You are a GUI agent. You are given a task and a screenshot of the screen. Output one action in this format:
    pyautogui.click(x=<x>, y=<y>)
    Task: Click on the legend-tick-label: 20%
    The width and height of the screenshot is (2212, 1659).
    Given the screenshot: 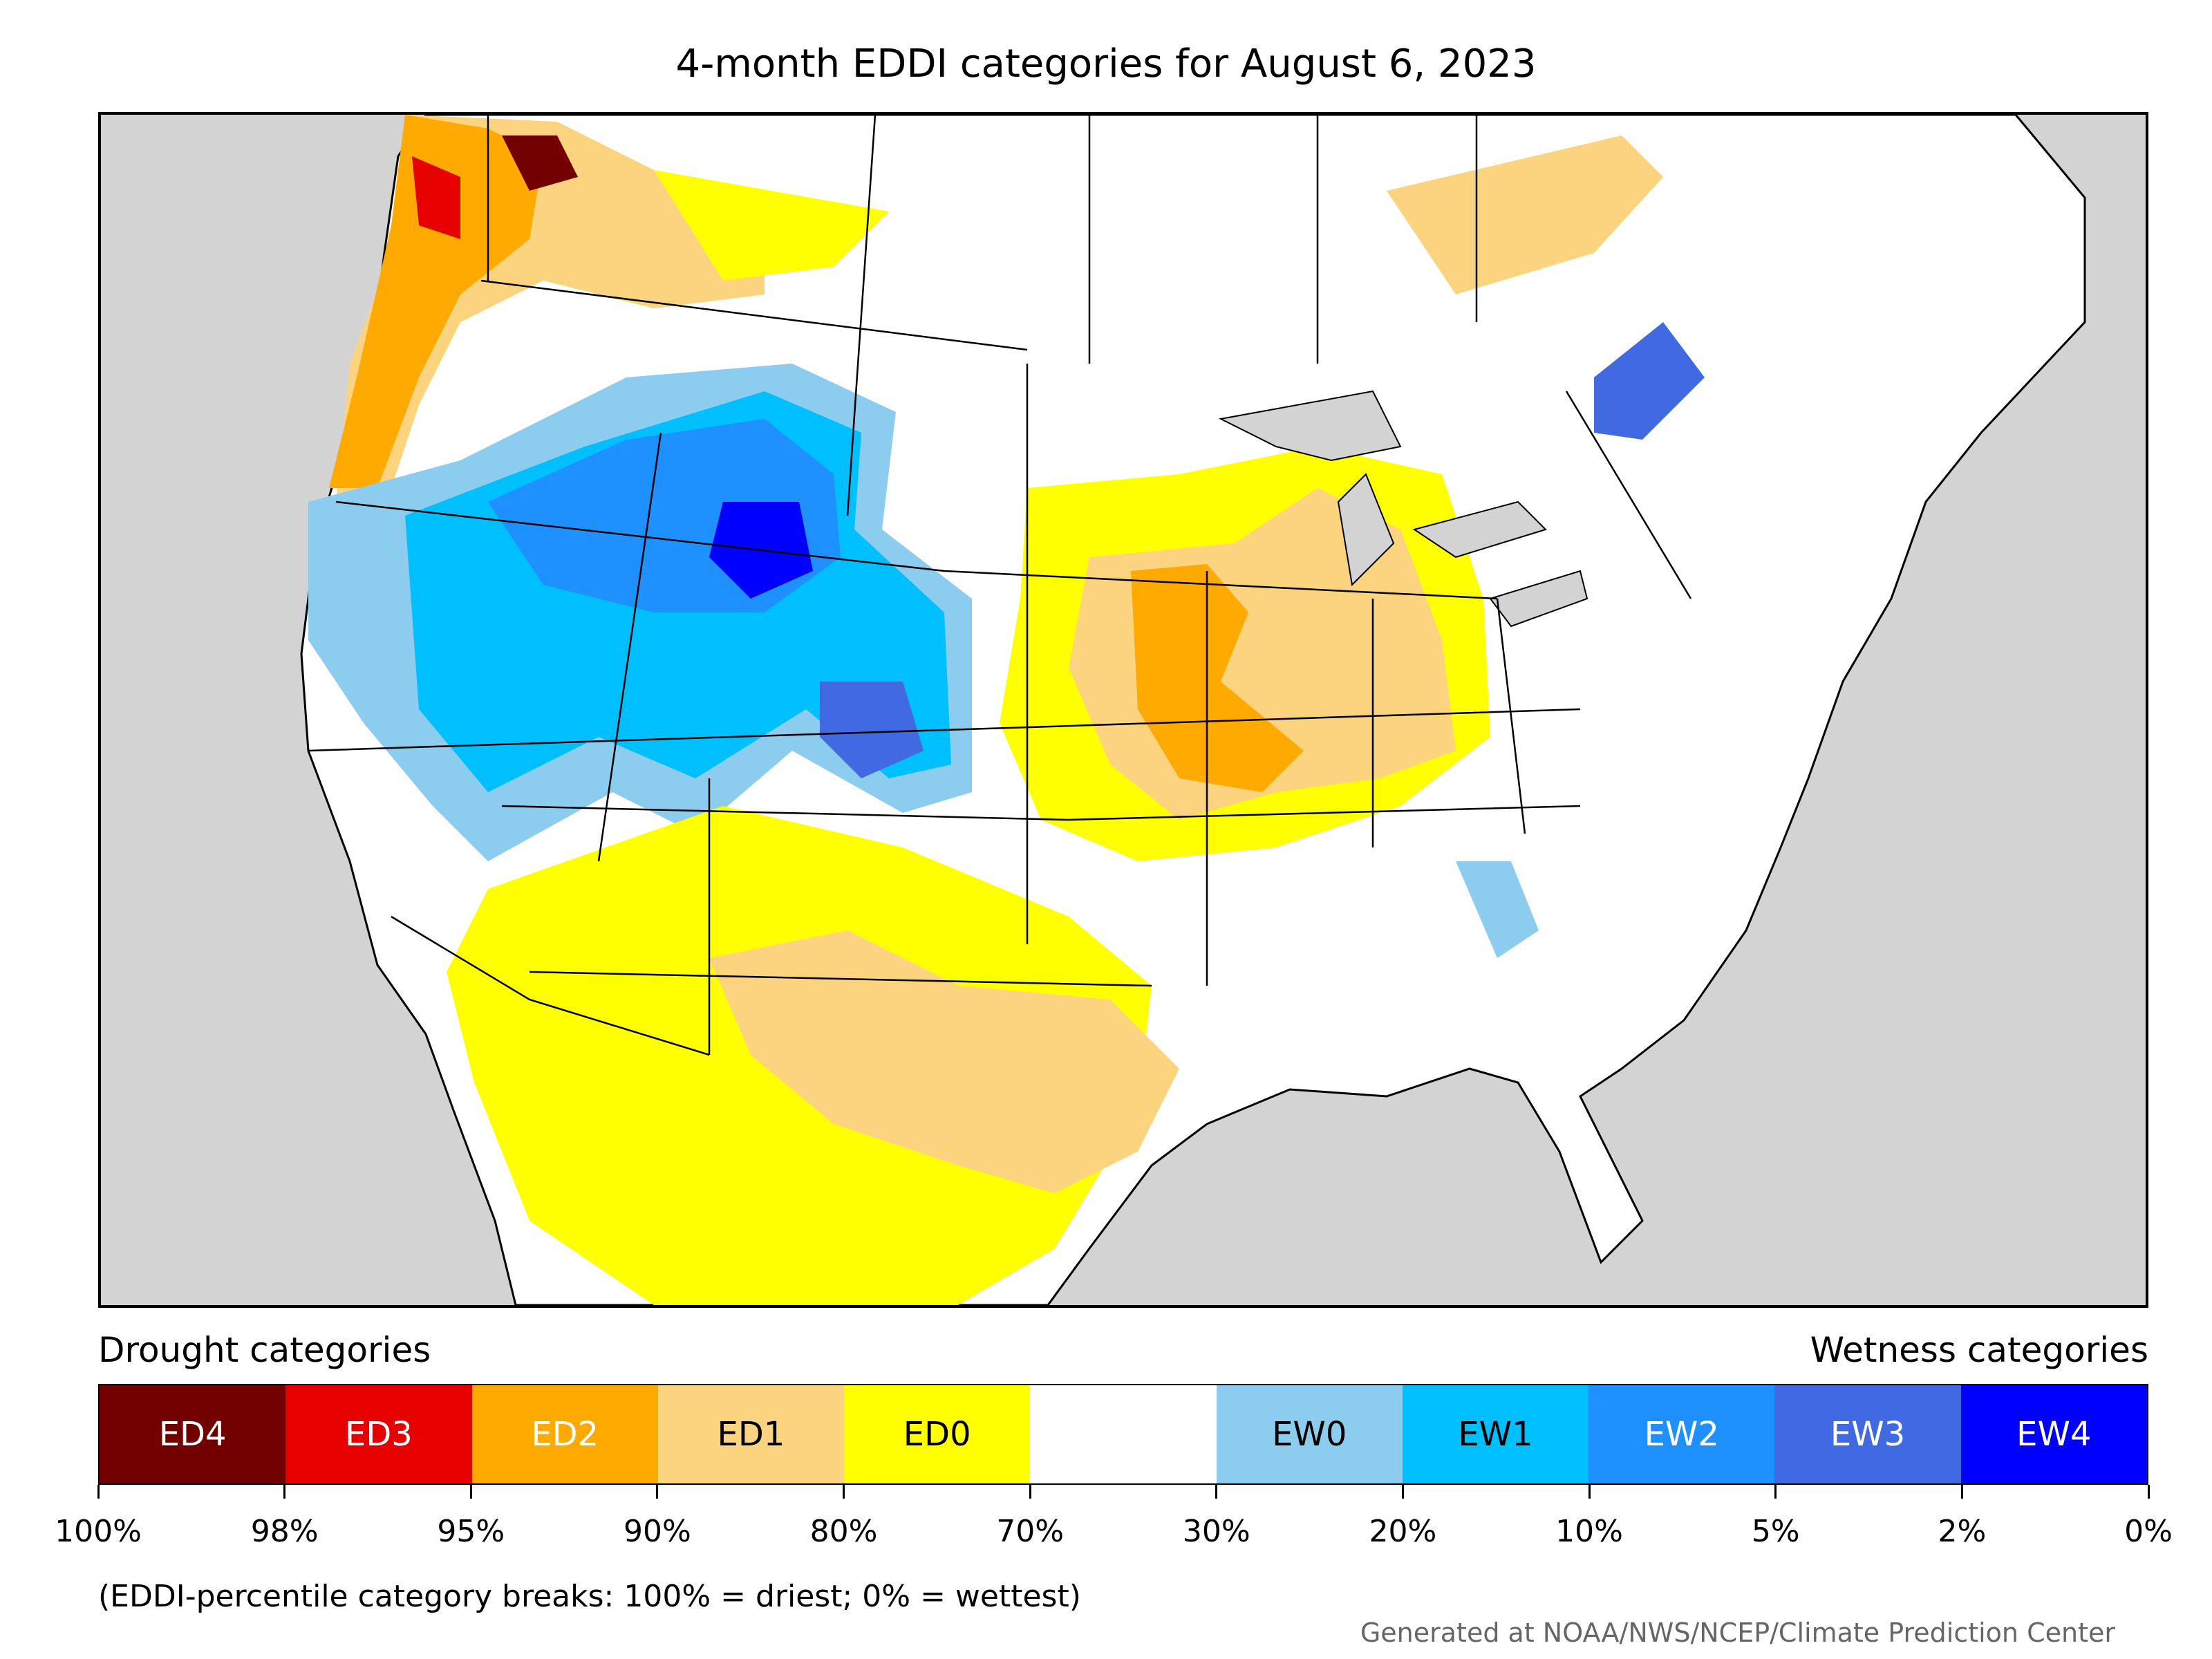 What is the action you would take?
    pyautogui.click(x=1403, y=1531)
    